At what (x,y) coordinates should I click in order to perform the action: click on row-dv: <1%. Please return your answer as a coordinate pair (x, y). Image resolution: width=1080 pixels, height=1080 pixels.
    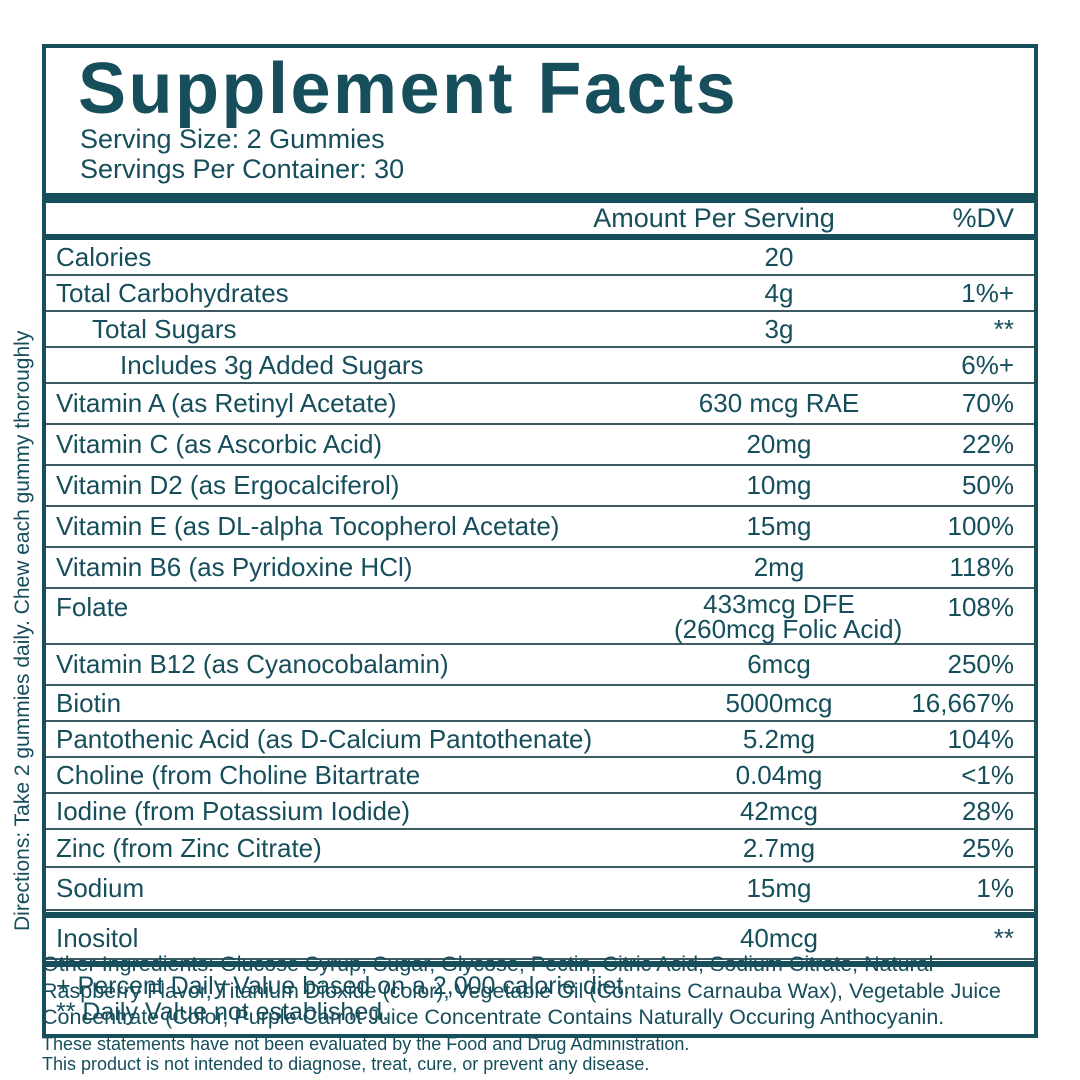
    Looking at the image, I should click on (987, 774).